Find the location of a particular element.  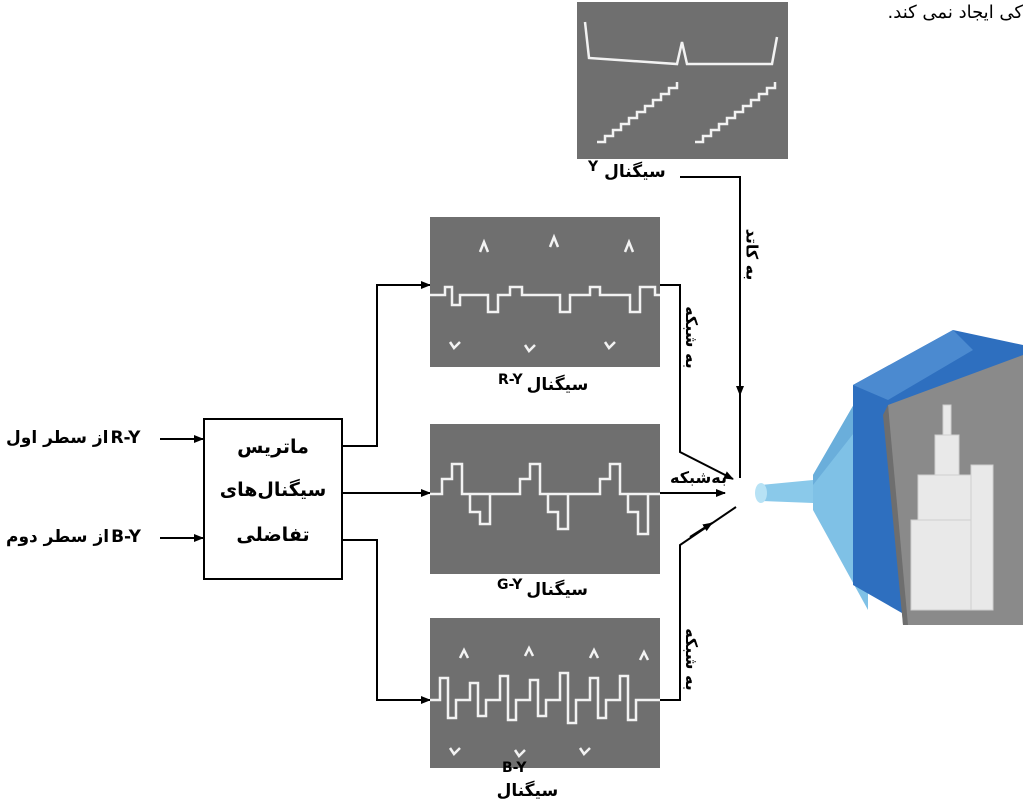

scope-ry is located at coordinates (545, 292).